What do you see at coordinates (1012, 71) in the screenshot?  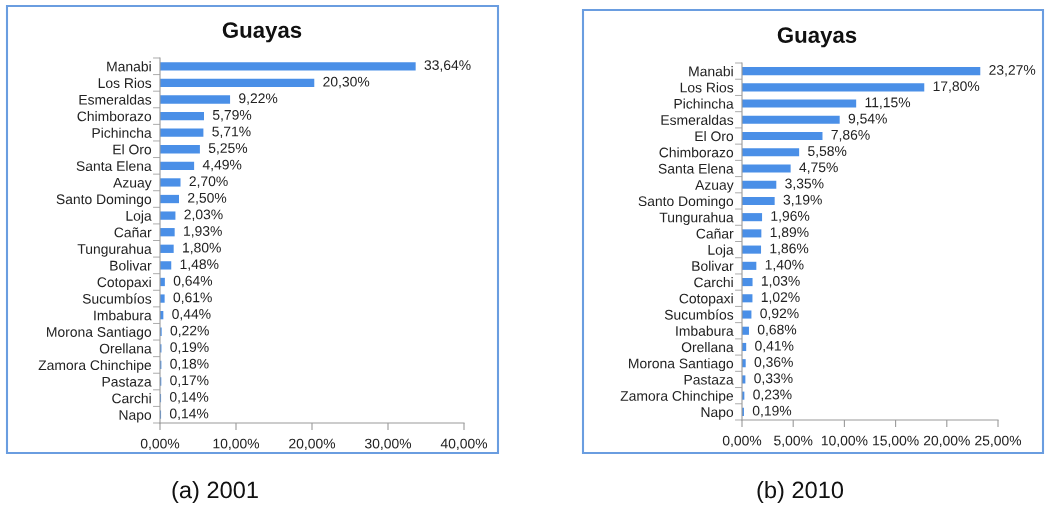 I see `data-label: 23,27%` at bounding box center [1012, 71].